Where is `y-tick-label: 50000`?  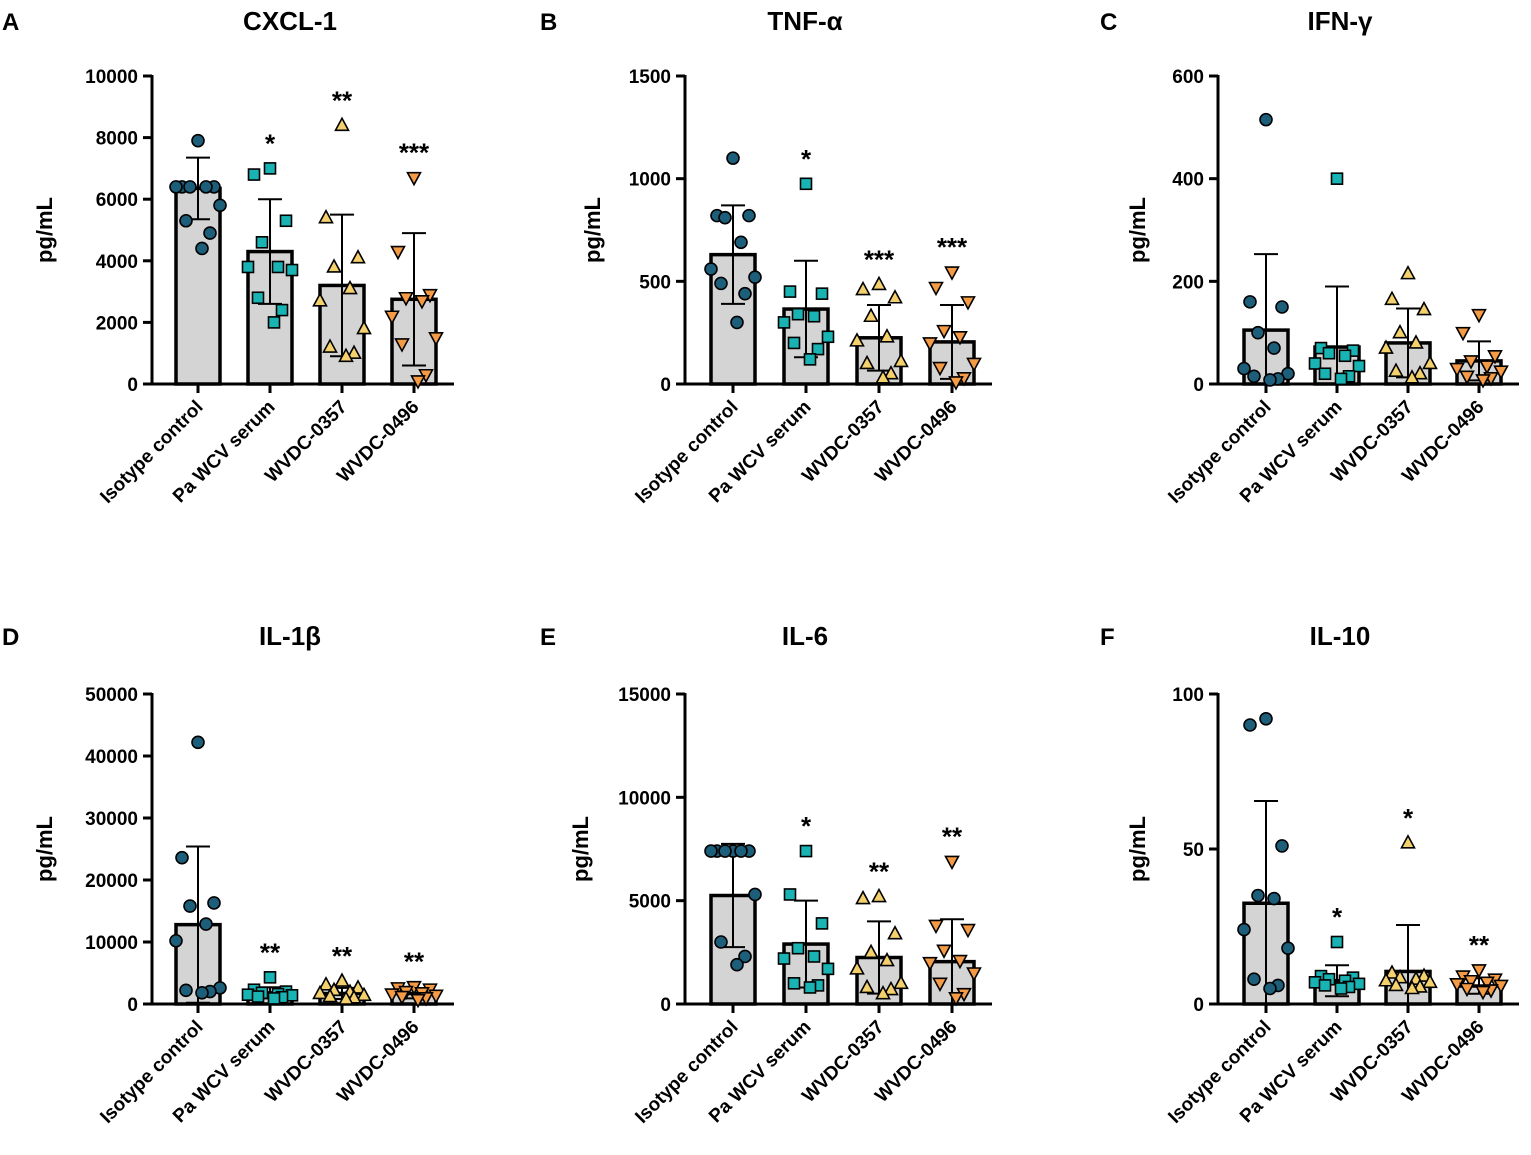
y-tick-label: 50000 is located at coordinates (111, 695).